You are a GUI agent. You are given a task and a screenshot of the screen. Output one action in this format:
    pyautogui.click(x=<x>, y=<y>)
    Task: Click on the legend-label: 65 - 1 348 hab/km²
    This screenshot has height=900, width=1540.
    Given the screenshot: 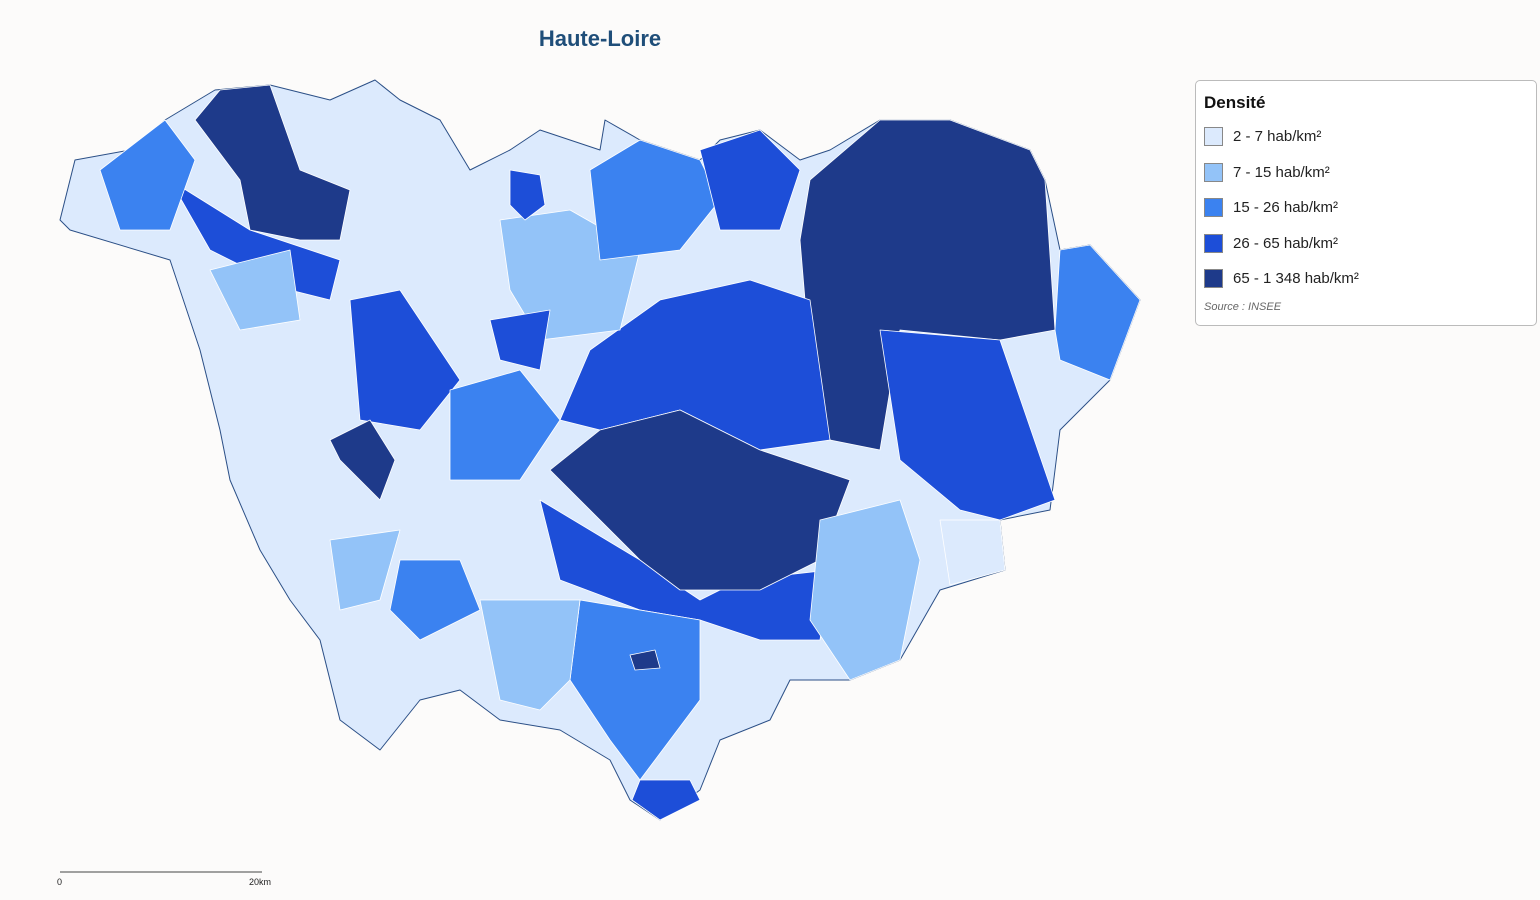 What is the action you would take?
    pyautogui.click(x=1296, y=279)
    